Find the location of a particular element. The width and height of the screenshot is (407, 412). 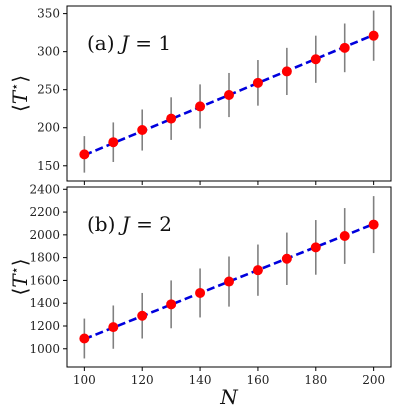

y-tick-label: 1200 is located at coordinates (44, 326).